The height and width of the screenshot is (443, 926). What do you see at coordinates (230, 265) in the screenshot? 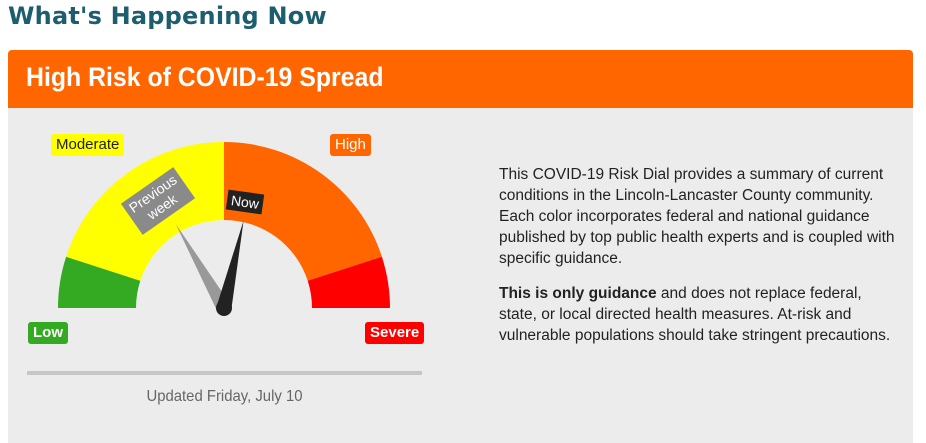
I see `now-needle` at bounding box center [230, 265].